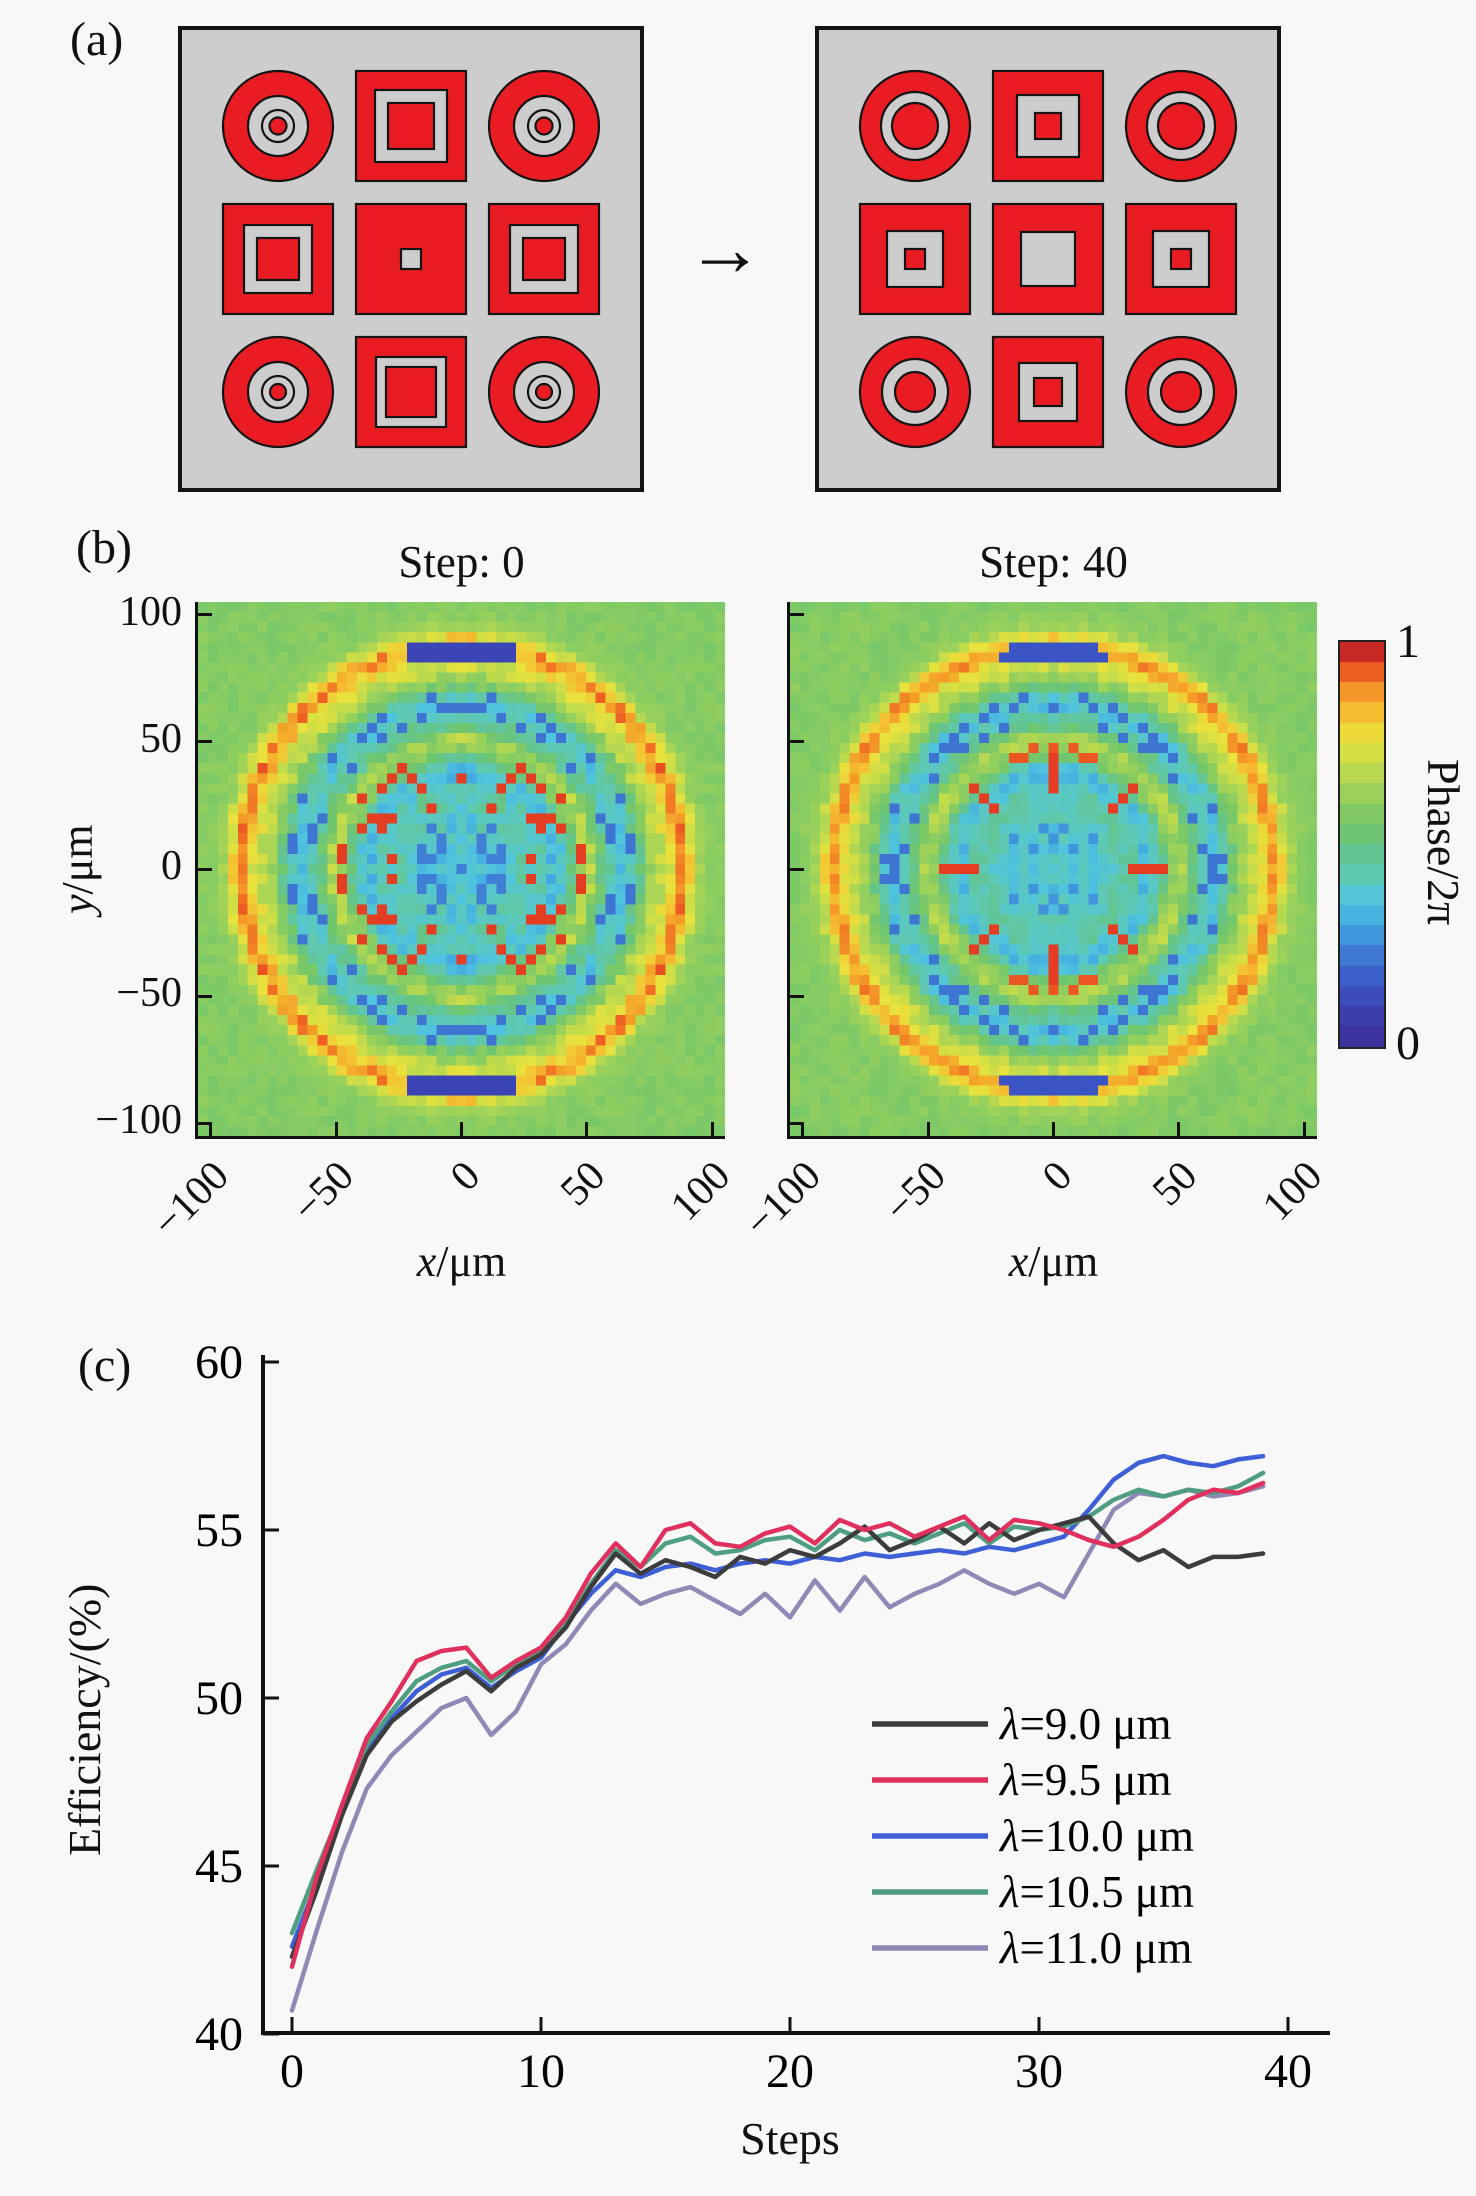  Describe the element at coordinates (219, 1530) in the screenshot. I see `c-y-tick-label: 55` at that location.